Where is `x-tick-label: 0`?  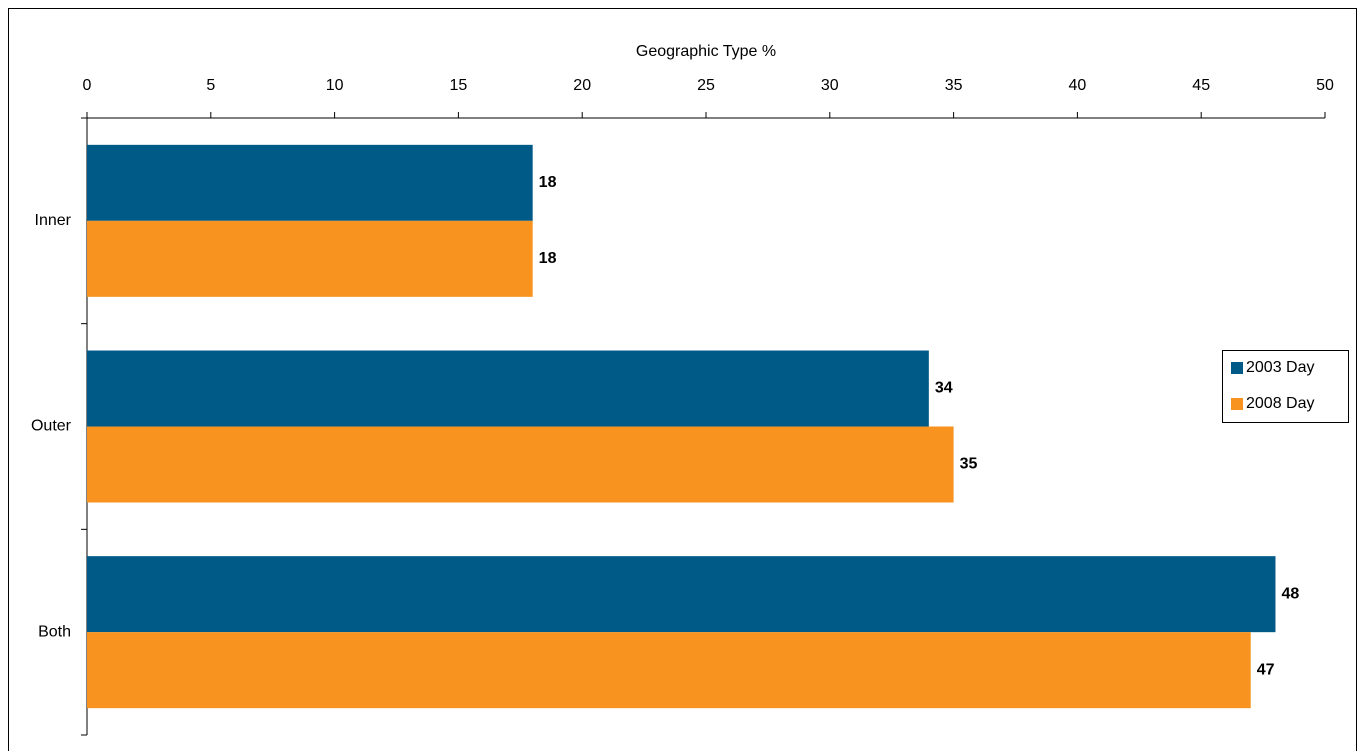 x-tick-label: 0 is located at coordinates (87, 85).